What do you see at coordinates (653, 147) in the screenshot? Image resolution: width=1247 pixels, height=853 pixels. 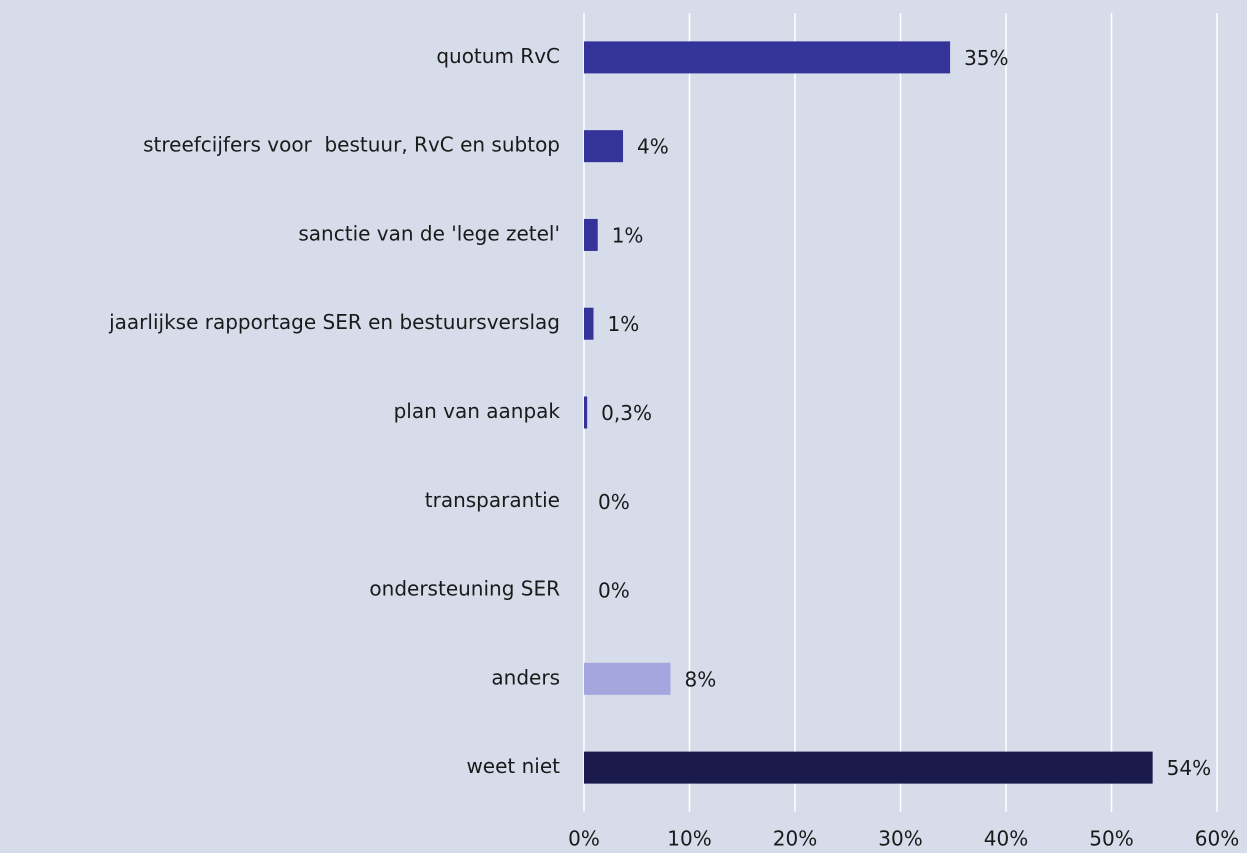 I see `data-label: 4%` at bounding box center [653, 147].